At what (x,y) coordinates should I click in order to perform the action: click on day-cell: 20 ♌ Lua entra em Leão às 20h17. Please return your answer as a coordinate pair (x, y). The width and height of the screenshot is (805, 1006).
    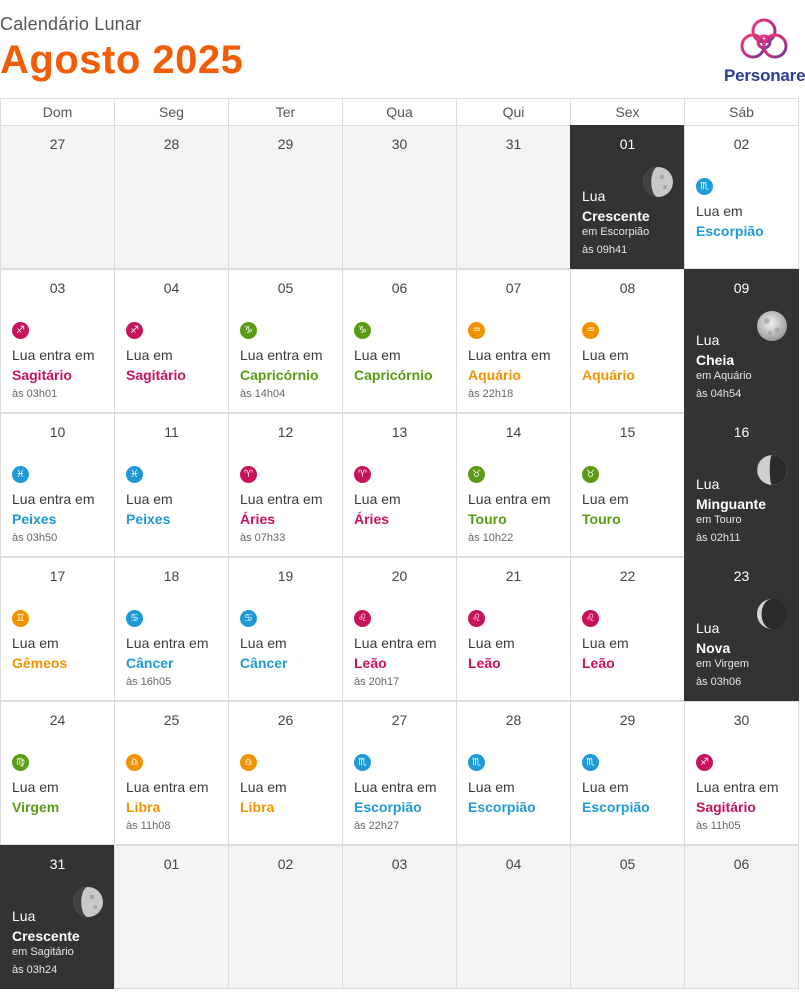
    Looking at the image, I should click on (399, 629).